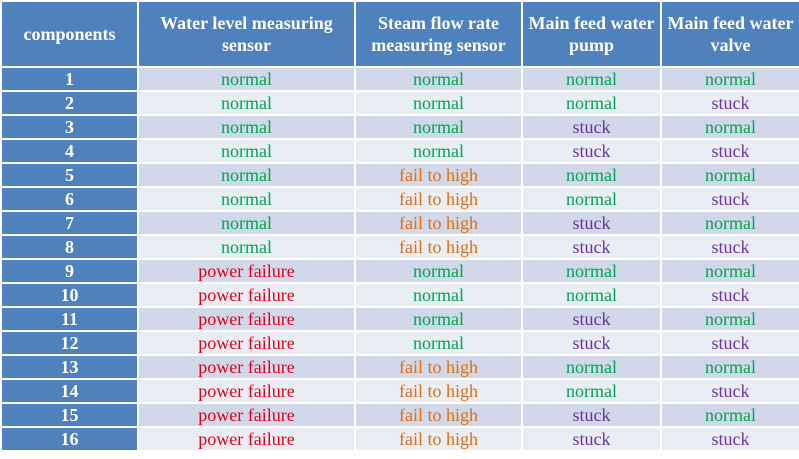 The height and width of the screenshot is (459, 799). I want to click on table-row: 11 power failure normal stuck normal, so click(400, 319).